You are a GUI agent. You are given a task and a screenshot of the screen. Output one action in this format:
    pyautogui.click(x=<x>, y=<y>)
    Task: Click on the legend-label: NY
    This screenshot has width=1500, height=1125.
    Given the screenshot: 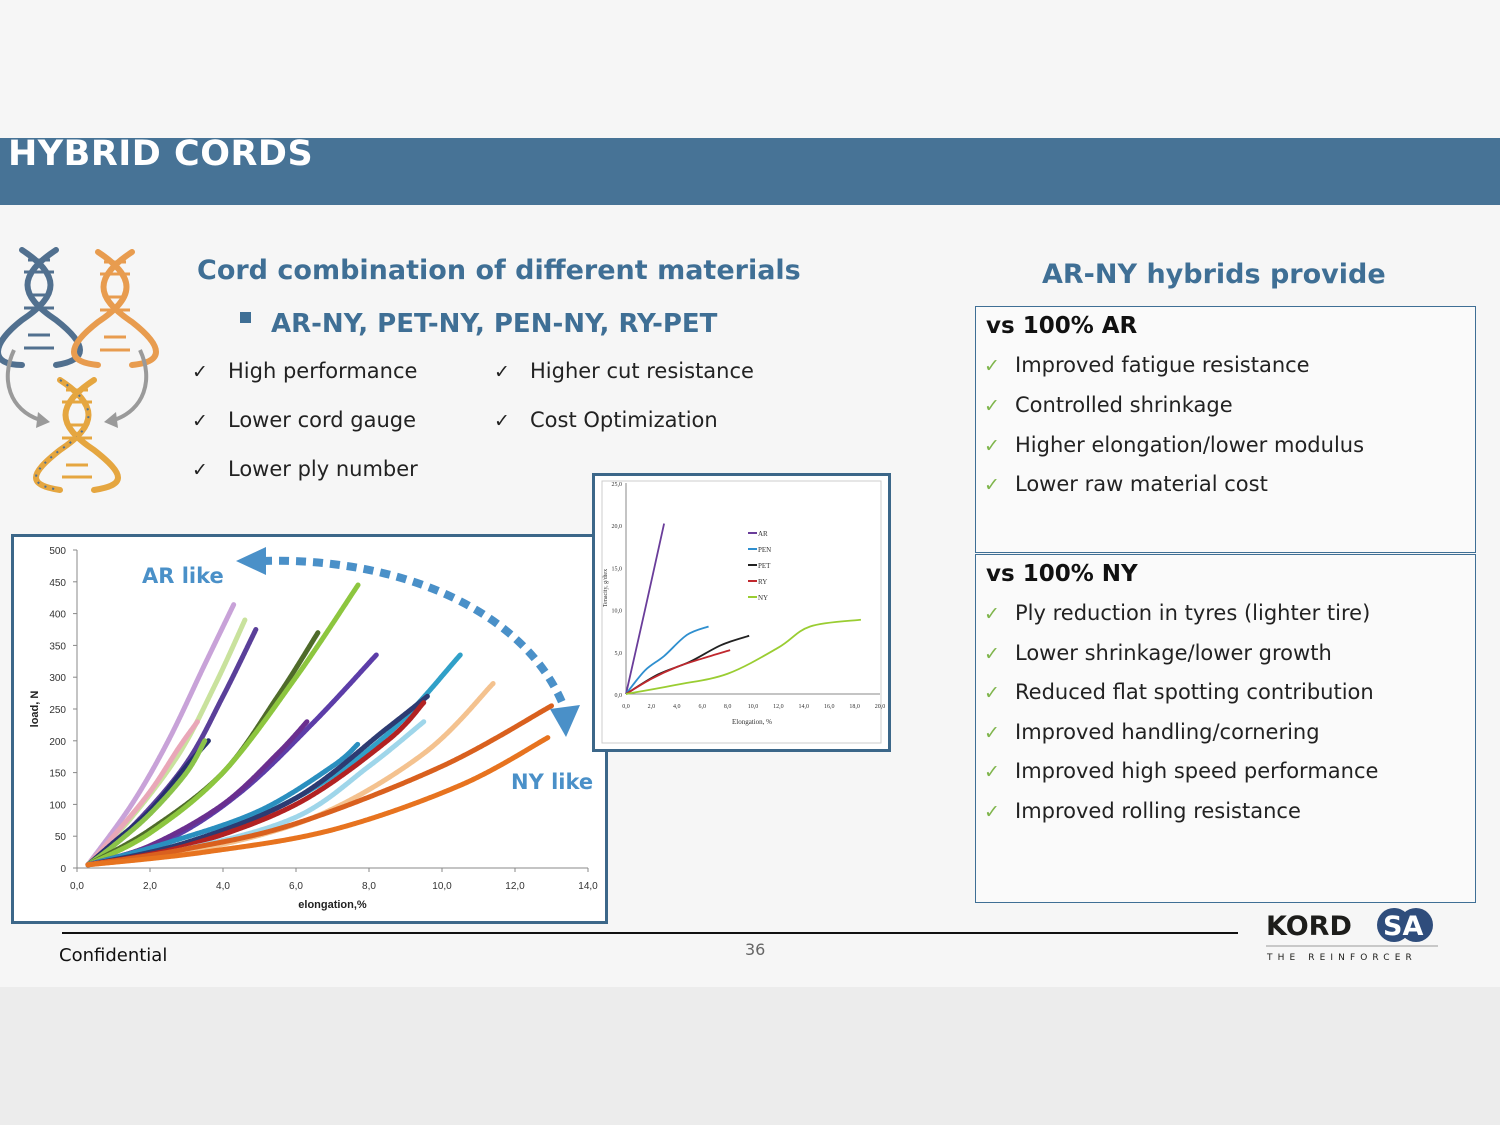 What is the action you would take?
    pyautogui.click(x=763, y=598)
    